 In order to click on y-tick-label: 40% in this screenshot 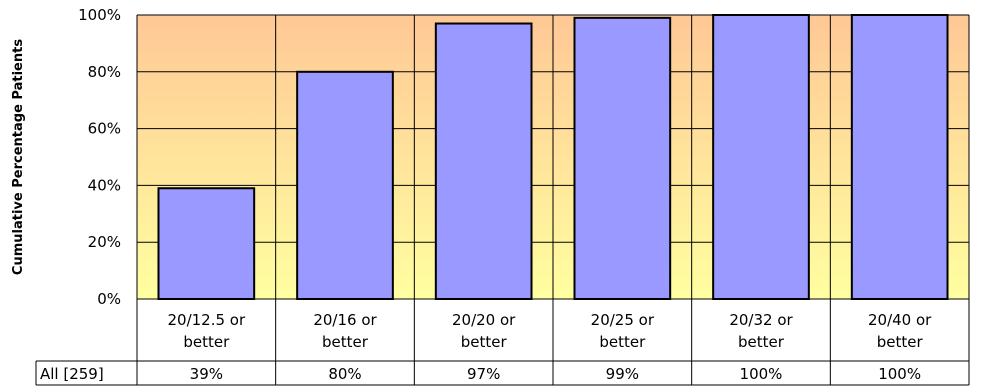, I will do `click(104, 185)`.